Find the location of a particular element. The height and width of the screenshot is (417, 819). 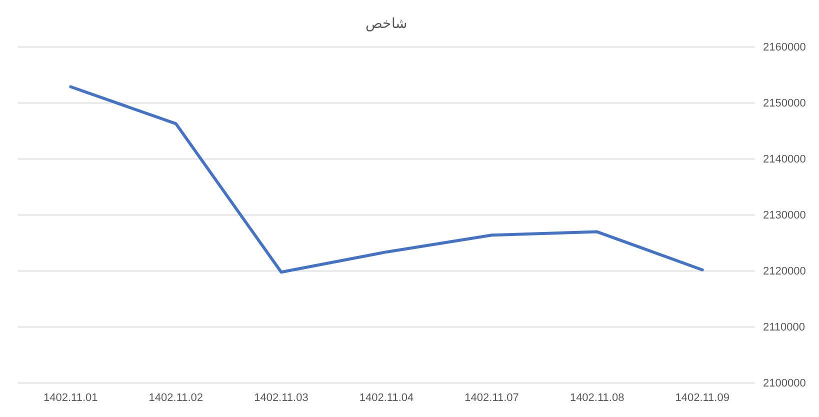

y-tick-label: 2110000 is located at coordinates (784, 328).